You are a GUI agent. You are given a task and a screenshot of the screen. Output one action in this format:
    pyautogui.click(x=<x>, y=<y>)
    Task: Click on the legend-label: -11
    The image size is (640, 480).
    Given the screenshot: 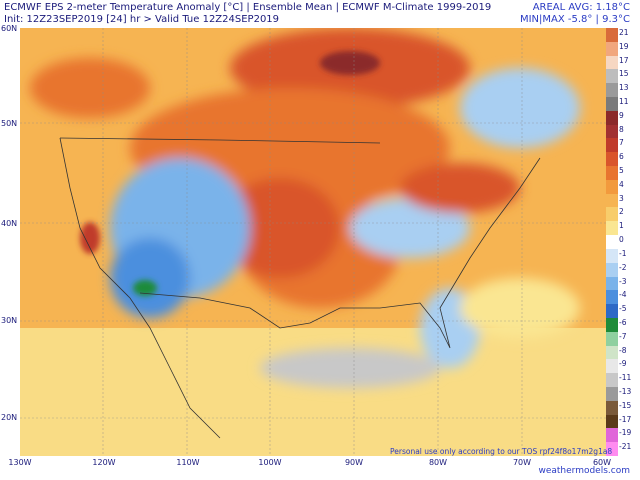 What is the action you would take?
    pyautogui.click(x=625, y=378)
    